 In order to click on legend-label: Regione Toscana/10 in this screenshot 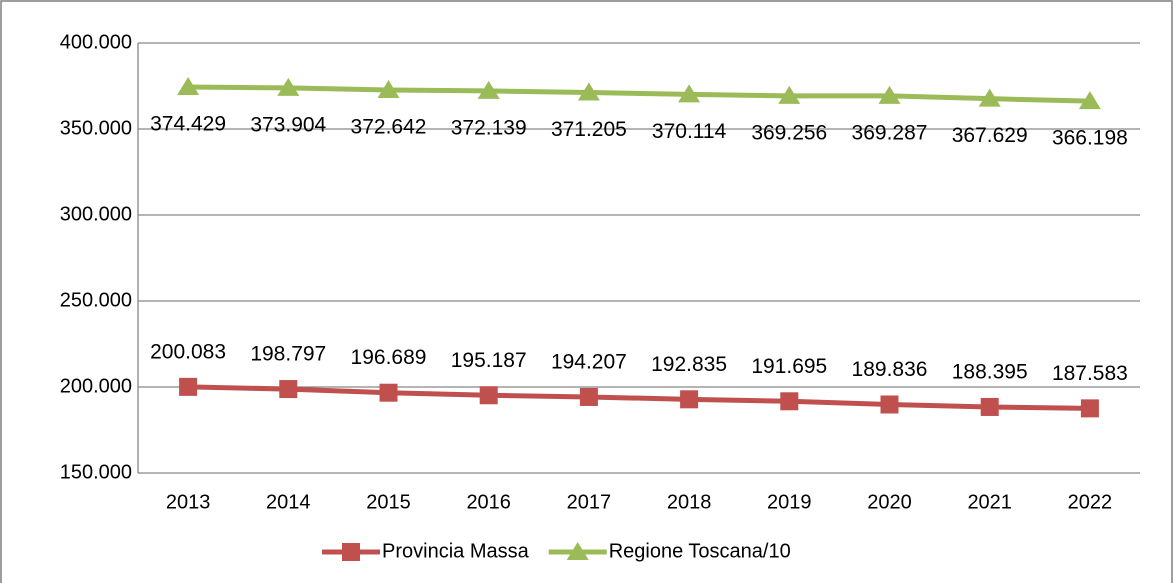, I will do `click(700, 551)`.